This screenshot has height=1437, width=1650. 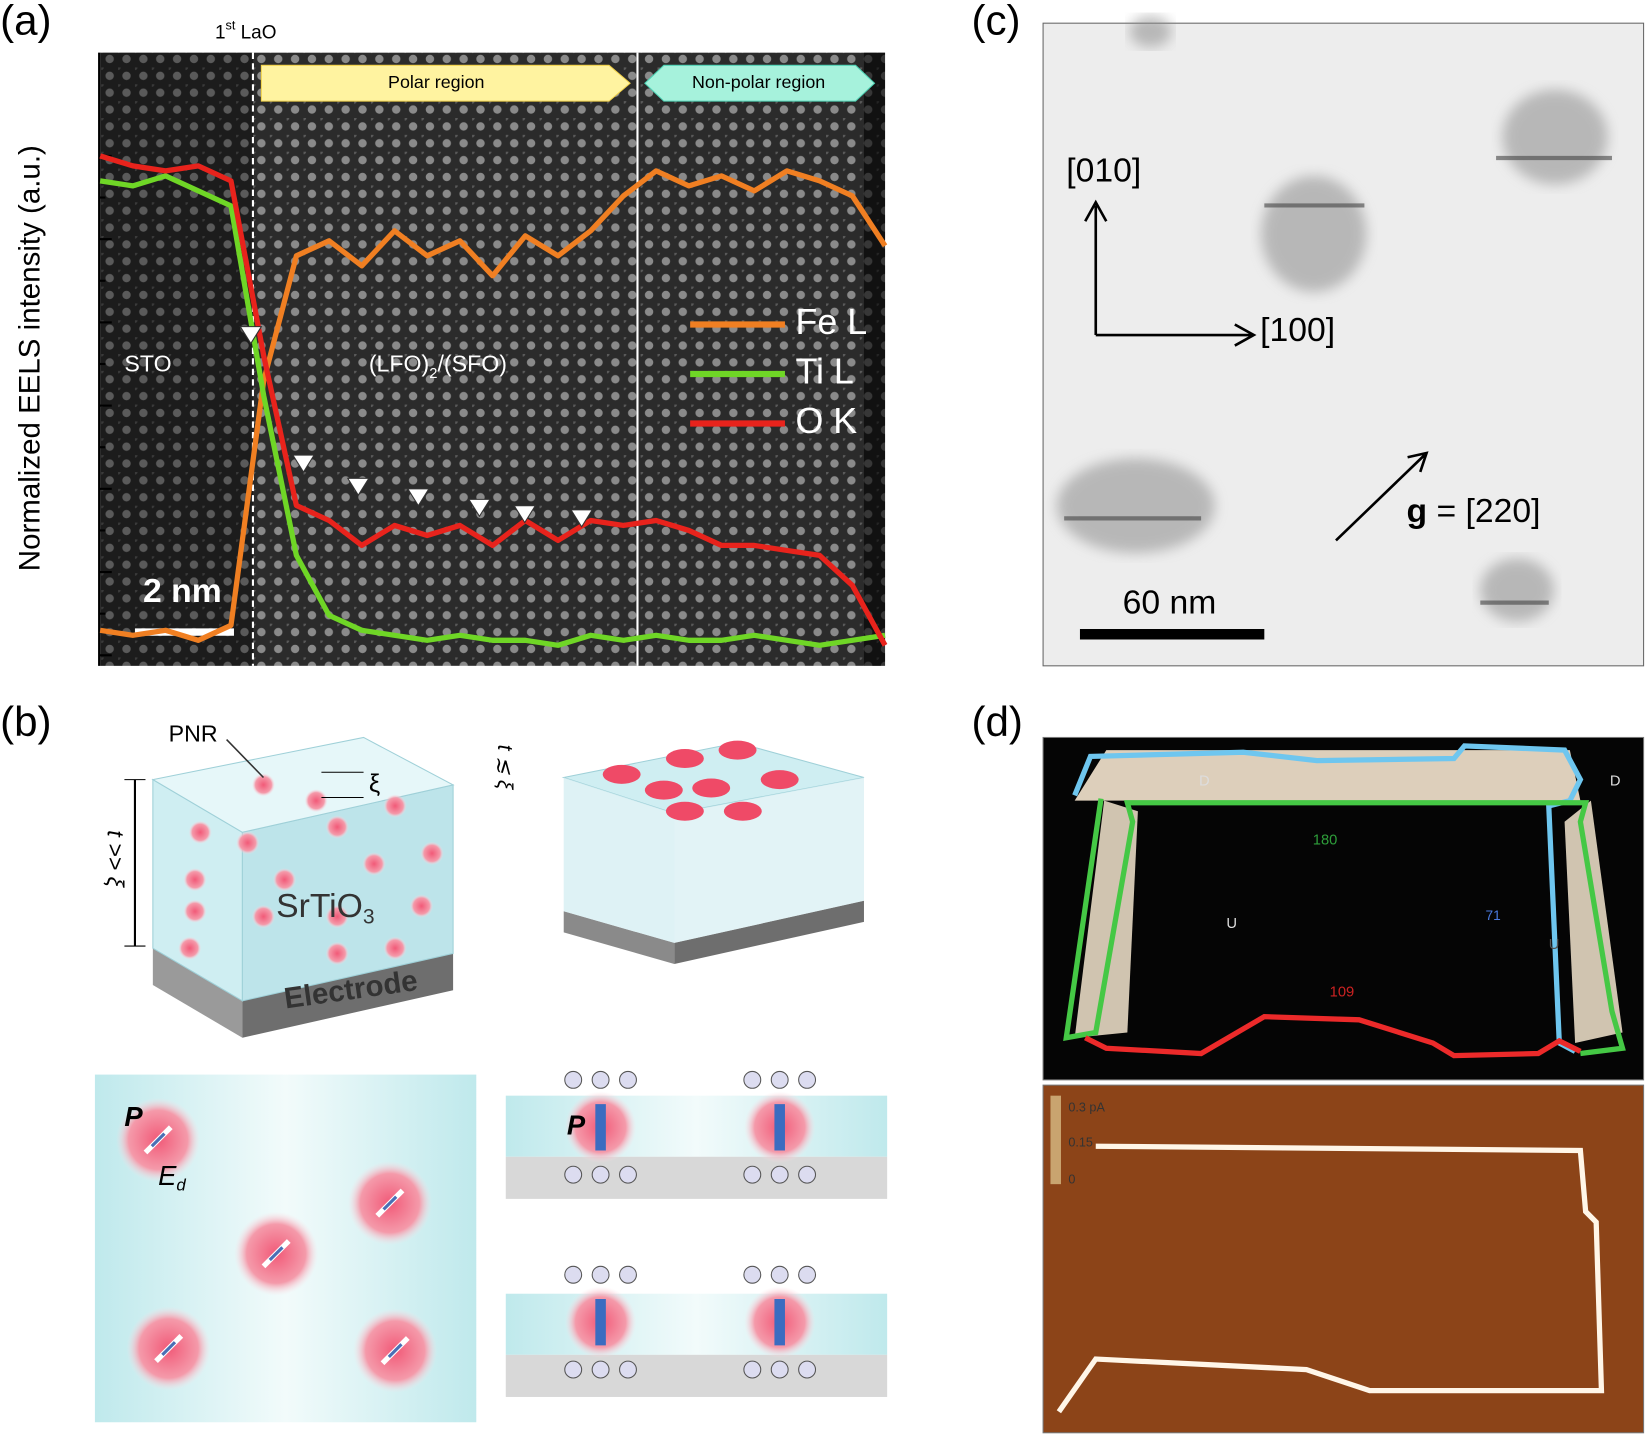 I want to click on colorbar-label: 0, so click(x=1071, y=1179).